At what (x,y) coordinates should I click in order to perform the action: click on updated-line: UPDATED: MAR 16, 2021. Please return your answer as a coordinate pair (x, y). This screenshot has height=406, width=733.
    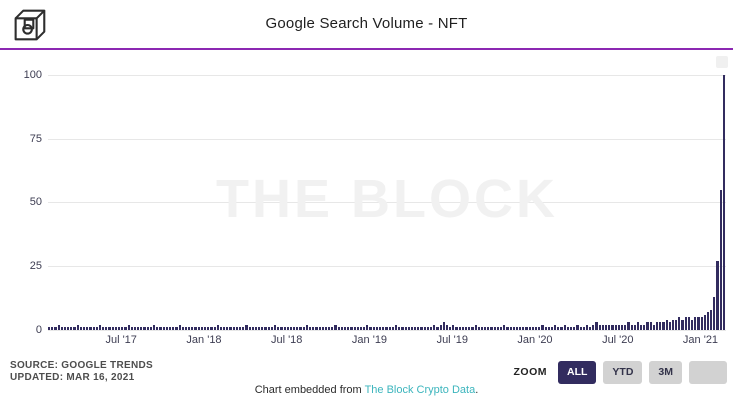
    Looking at the image, I should click on (72, 377).